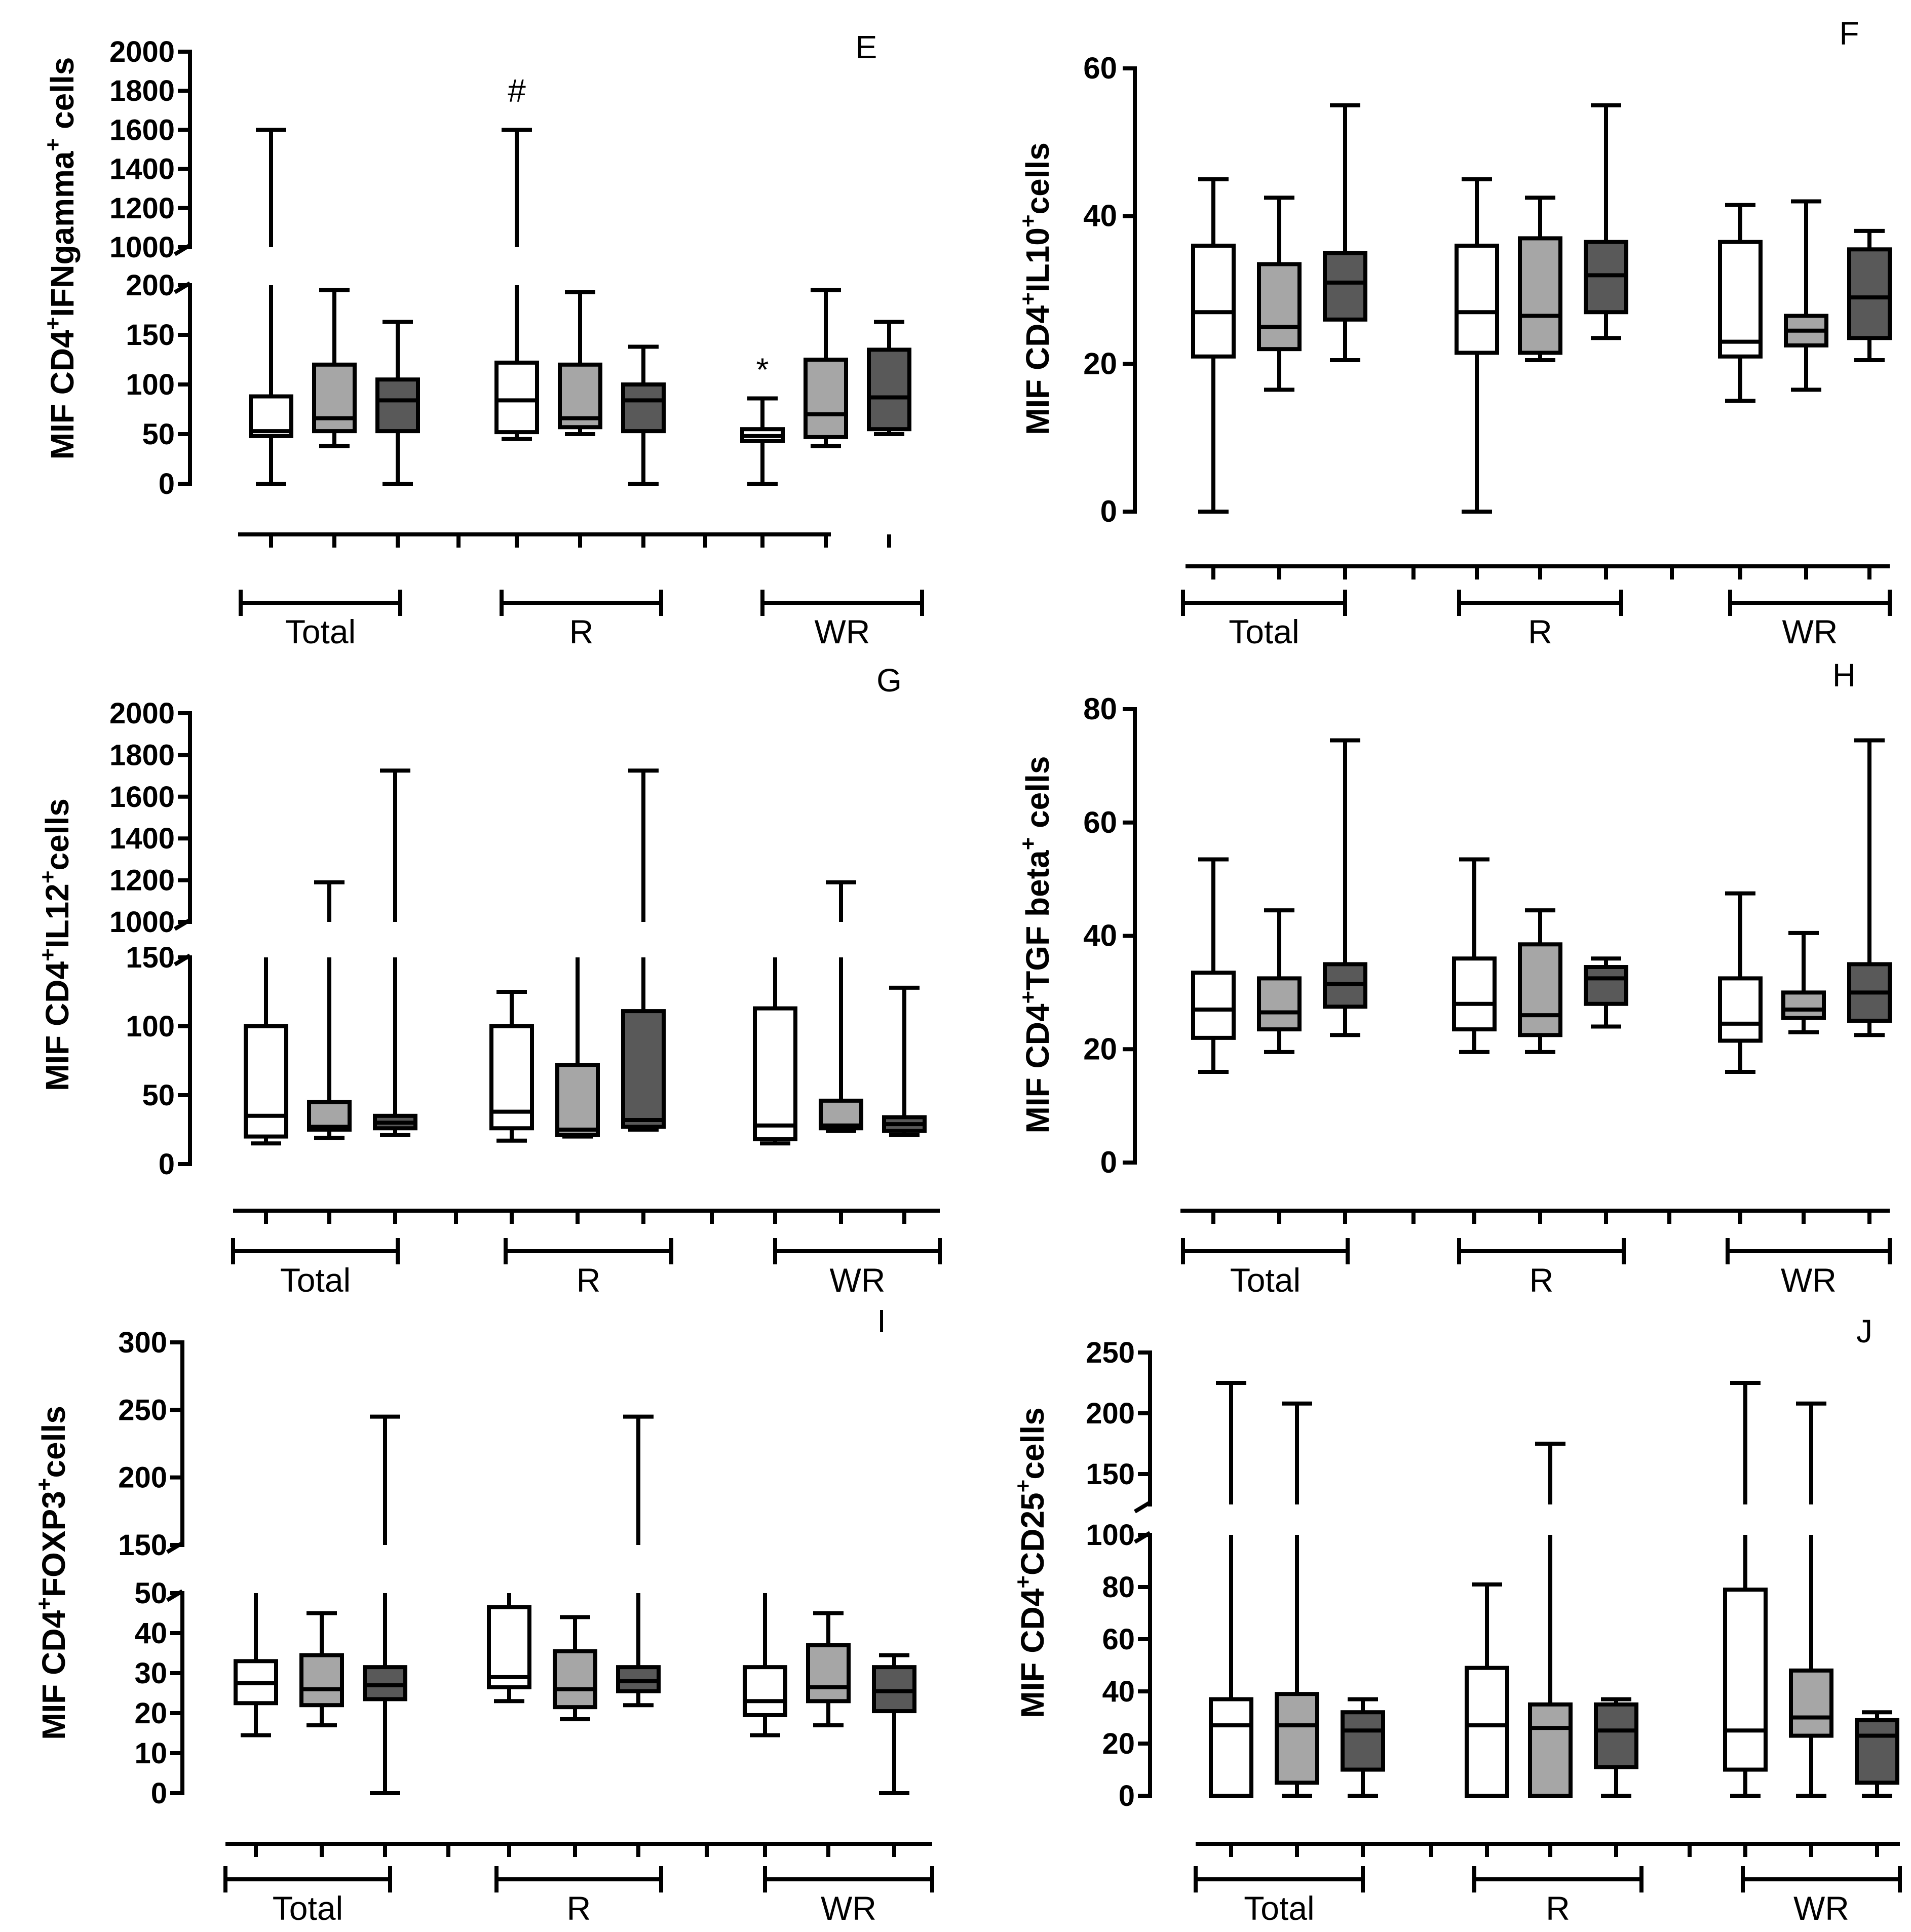 This screenshot has height=1932, width=1911. Describe the element at coordinates (1100, 822) in the screenshot. I see `y-tick-label: 60` at that location.